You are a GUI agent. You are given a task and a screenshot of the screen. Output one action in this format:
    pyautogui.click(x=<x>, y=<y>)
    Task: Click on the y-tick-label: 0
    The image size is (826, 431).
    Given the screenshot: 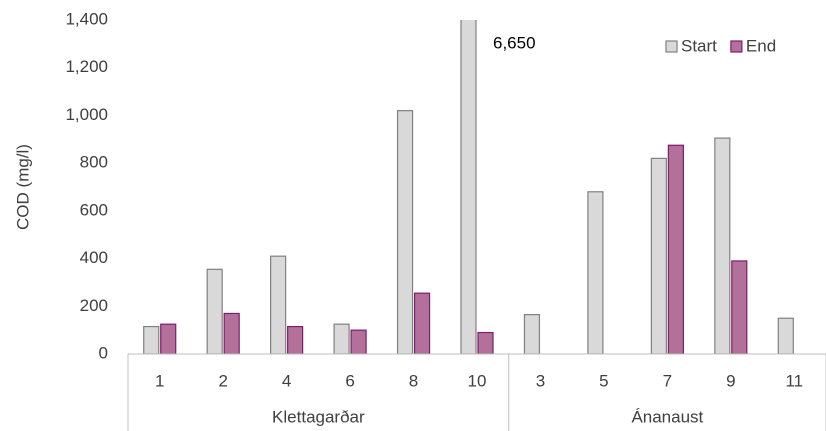 What is the action you would take?
    pyautogui.click(x=103, y=352)
    